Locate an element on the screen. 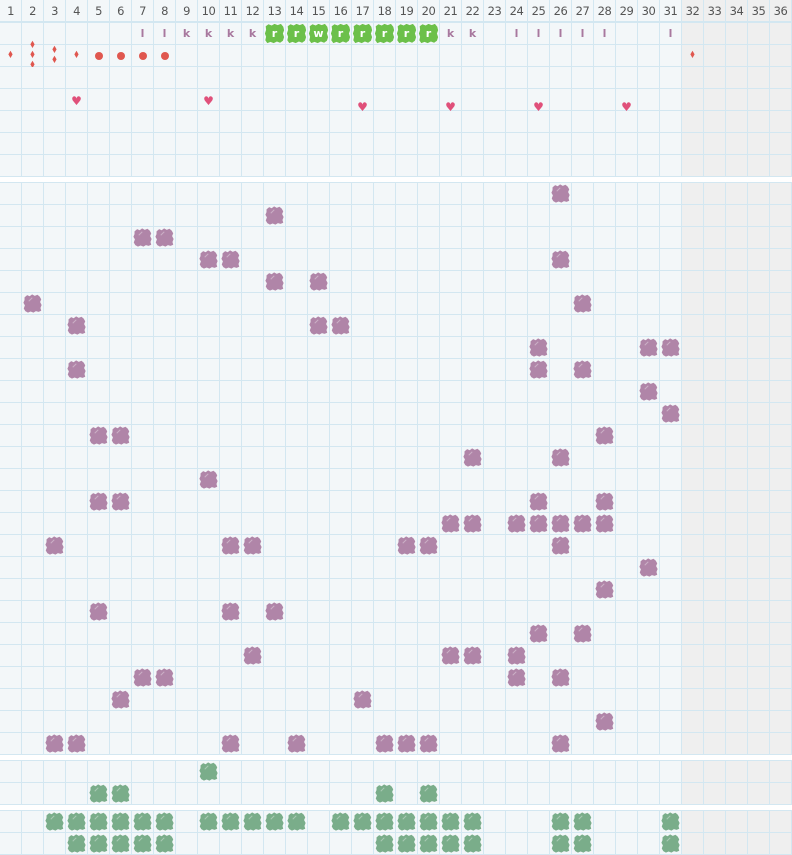 The width and height of the screenshot is (792, 855). grid-cell: ♦ is located at coordinates (693, 56).